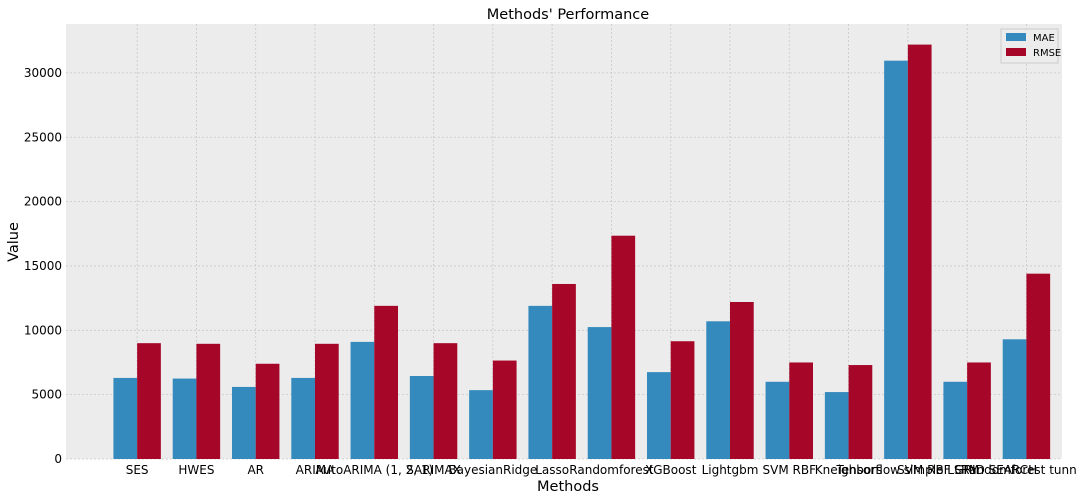 This screenshot has height=500, width=1077. Describe the element at coordinates (43, 202) in the screenshot. I see `y-tick-label: 20000` at that location.